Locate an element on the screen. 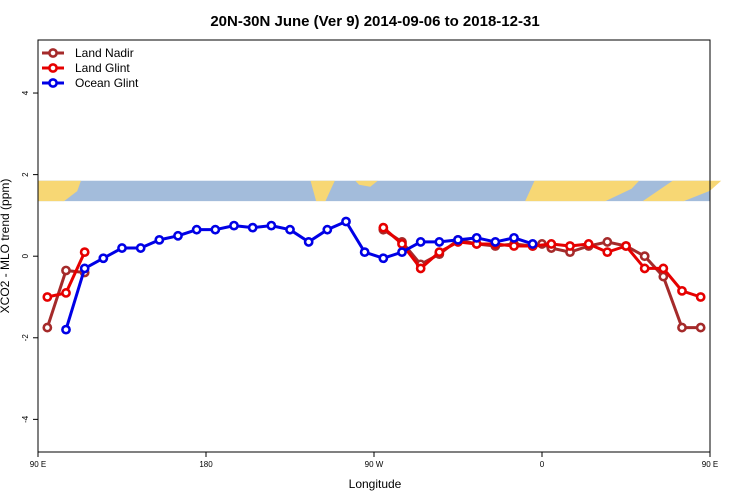 This screenshot has height=500, width=750. y-axis: -4 -2 0 2 4 is located at coordinates (29, 256).